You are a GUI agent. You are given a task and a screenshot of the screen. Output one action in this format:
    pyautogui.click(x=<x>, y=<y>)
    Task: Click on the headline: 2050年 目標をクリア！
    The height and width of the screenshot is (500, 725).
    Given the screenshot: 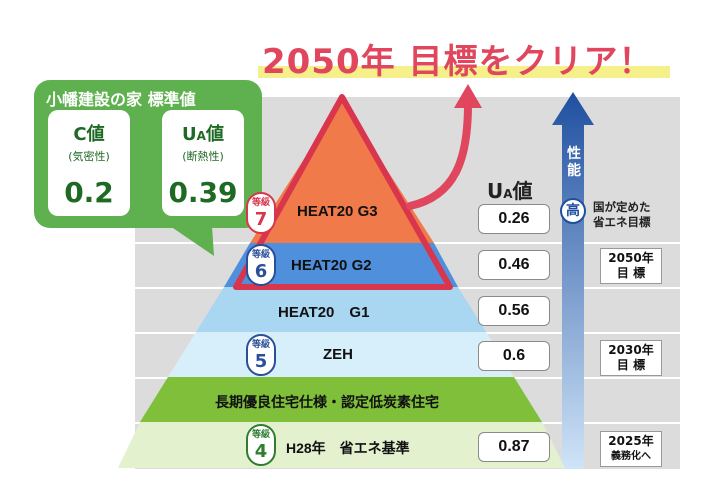 What is the action you would take?
    pyautogui.click(x=458, y=62)
    